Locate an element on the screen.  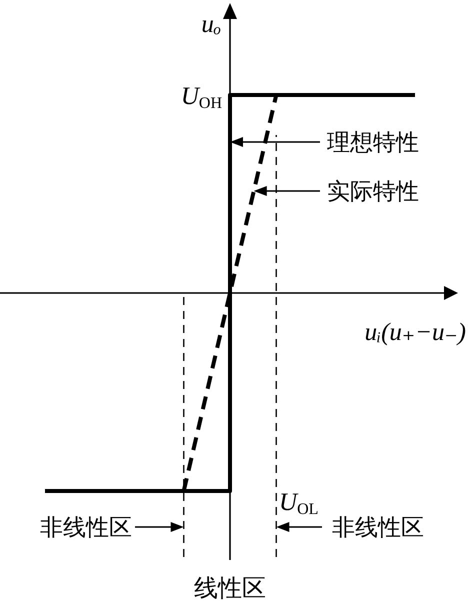
annotation: 线性区 is located at coordinates (230, 588).